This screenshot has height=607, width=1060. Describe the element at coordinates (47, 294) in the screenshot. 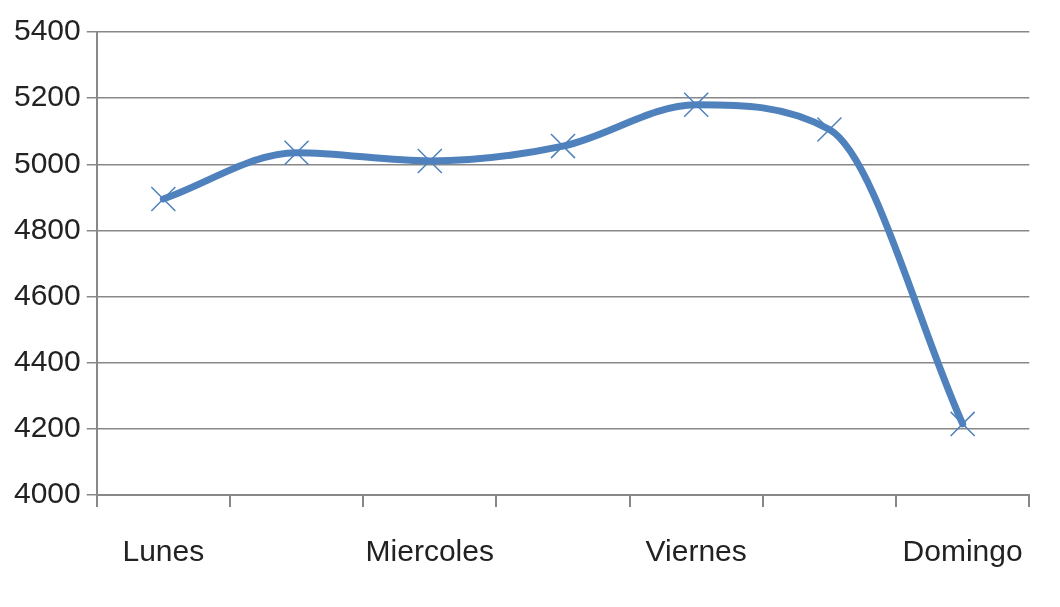

I see `y-tick-label: 4600` at that location.